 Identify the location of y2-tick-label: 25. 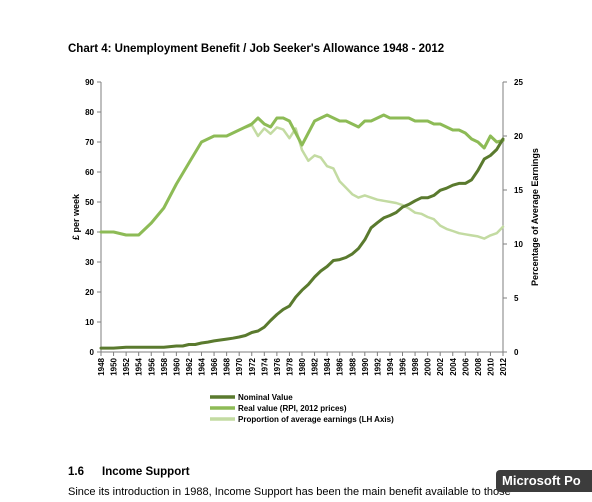
(518, 82).